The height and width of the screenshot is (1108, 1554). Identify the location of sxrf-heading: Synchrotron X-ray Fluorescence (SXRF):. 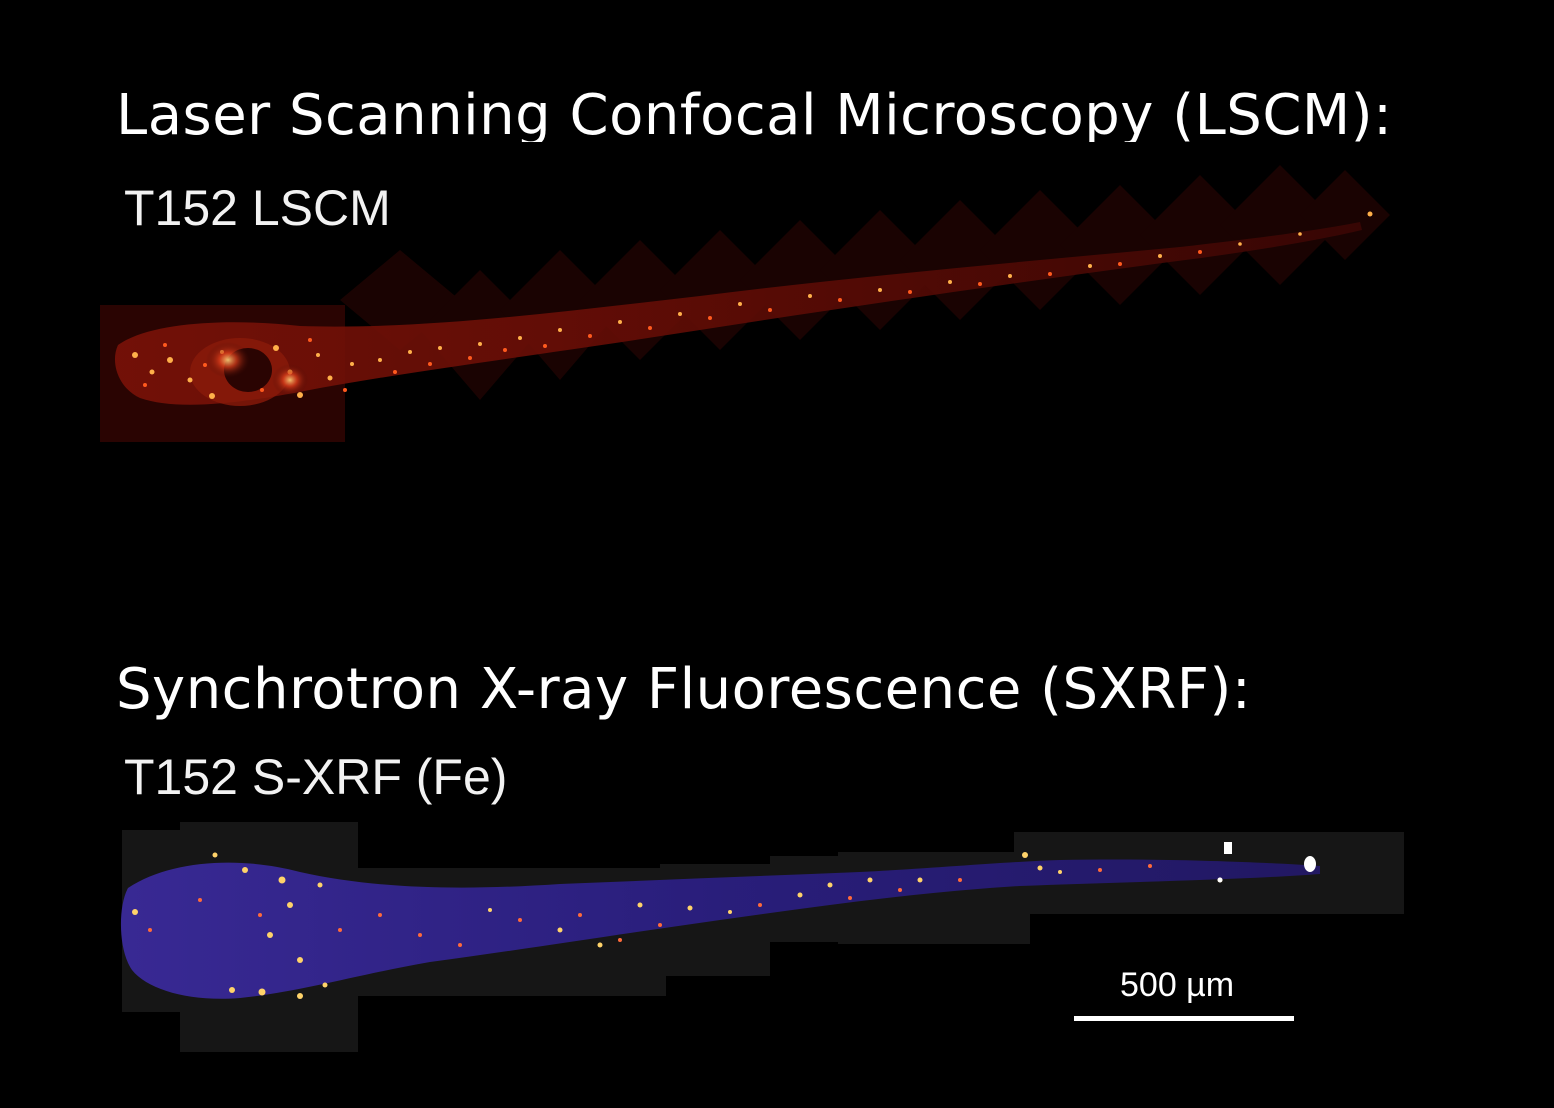
(684, 689).